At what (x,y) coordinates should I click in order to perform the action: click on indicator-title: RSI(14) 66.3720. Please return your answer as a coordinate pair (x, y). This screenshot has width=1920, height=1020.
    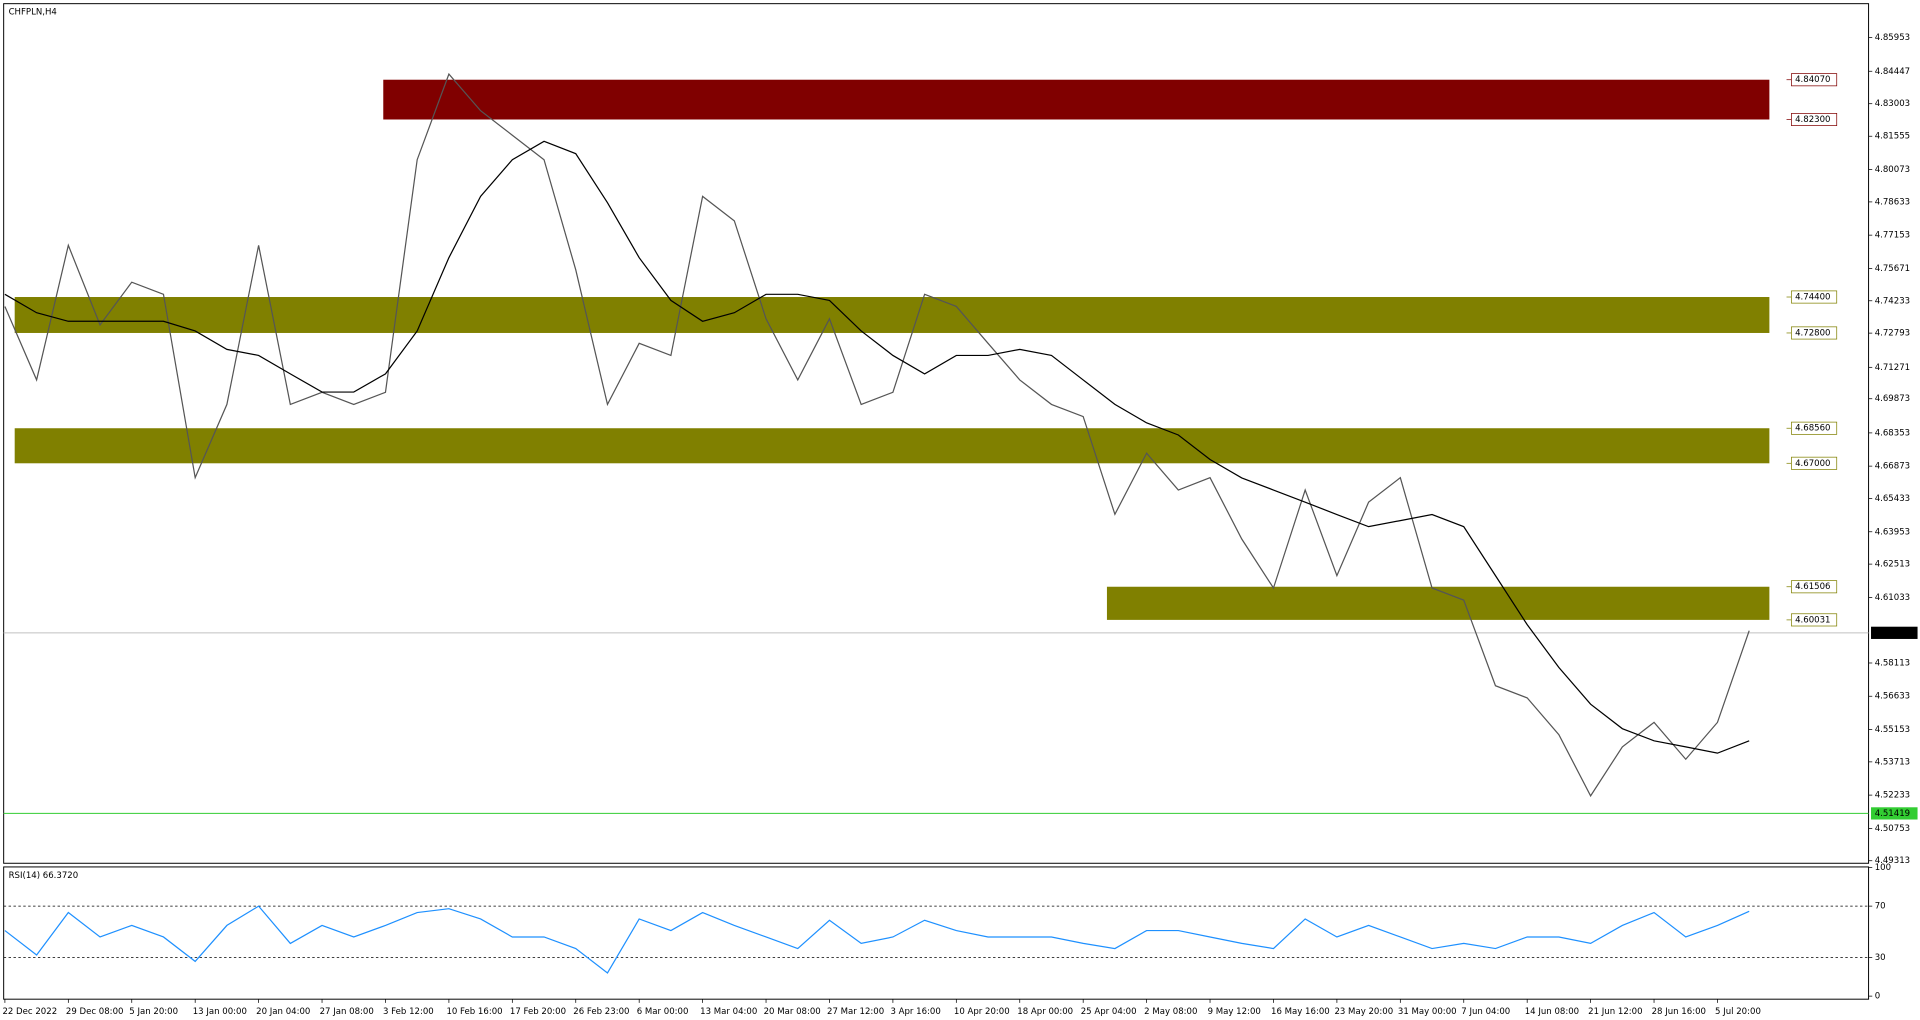
    Looking at the image, I should click on (44, 876).